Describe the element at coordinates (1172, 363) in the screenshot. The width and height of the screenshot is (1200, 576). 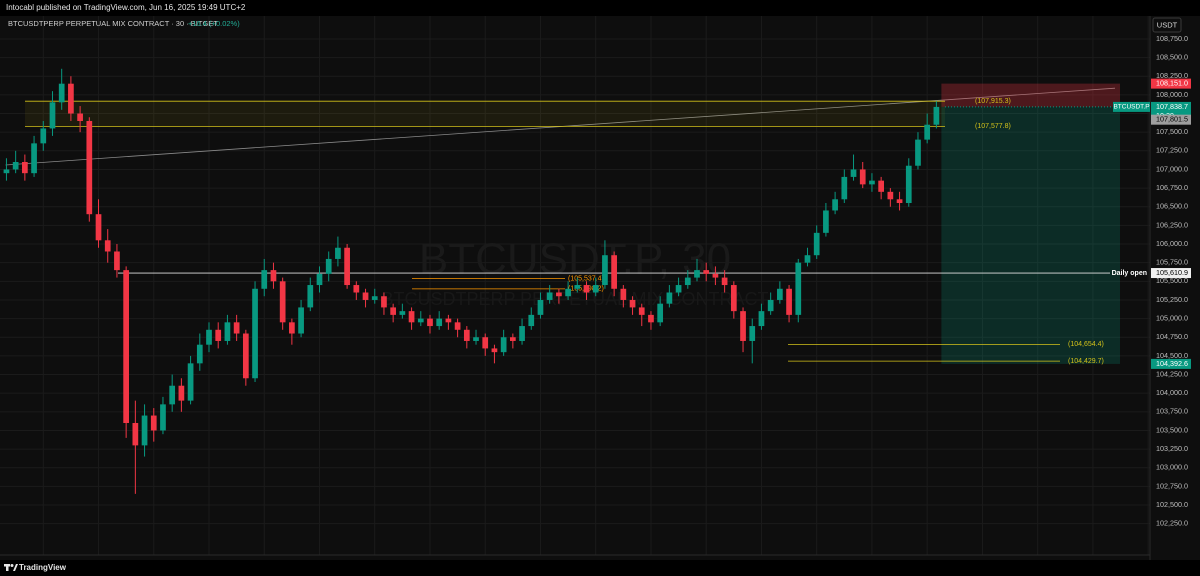
I see `target-label: 104,392.6` at that location.